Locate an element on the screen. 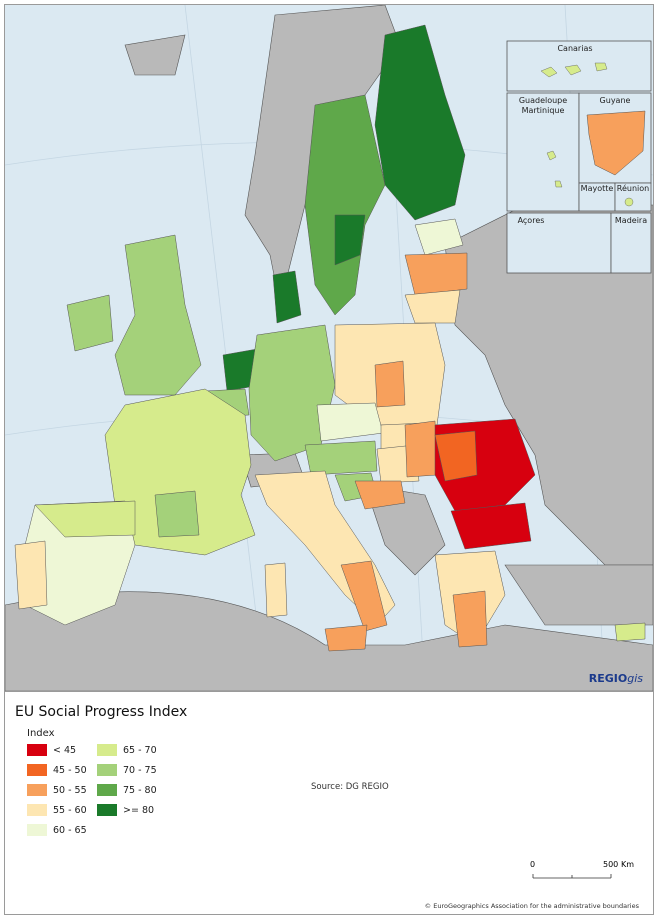 This screenshot has width=668, height=920. scale-start: 0 is located at coordinates (533, 864).